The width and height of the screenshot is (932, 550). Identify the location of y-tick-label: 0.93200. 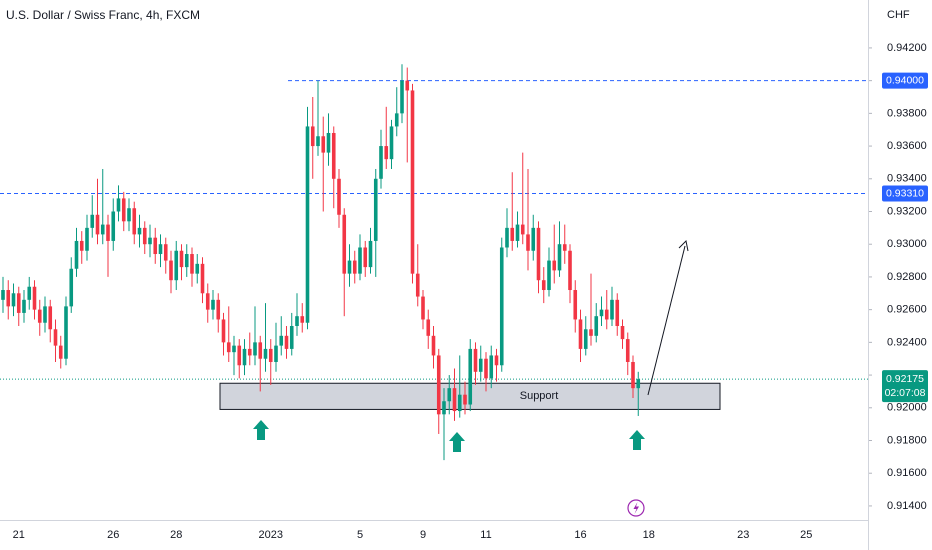
(907, 211).